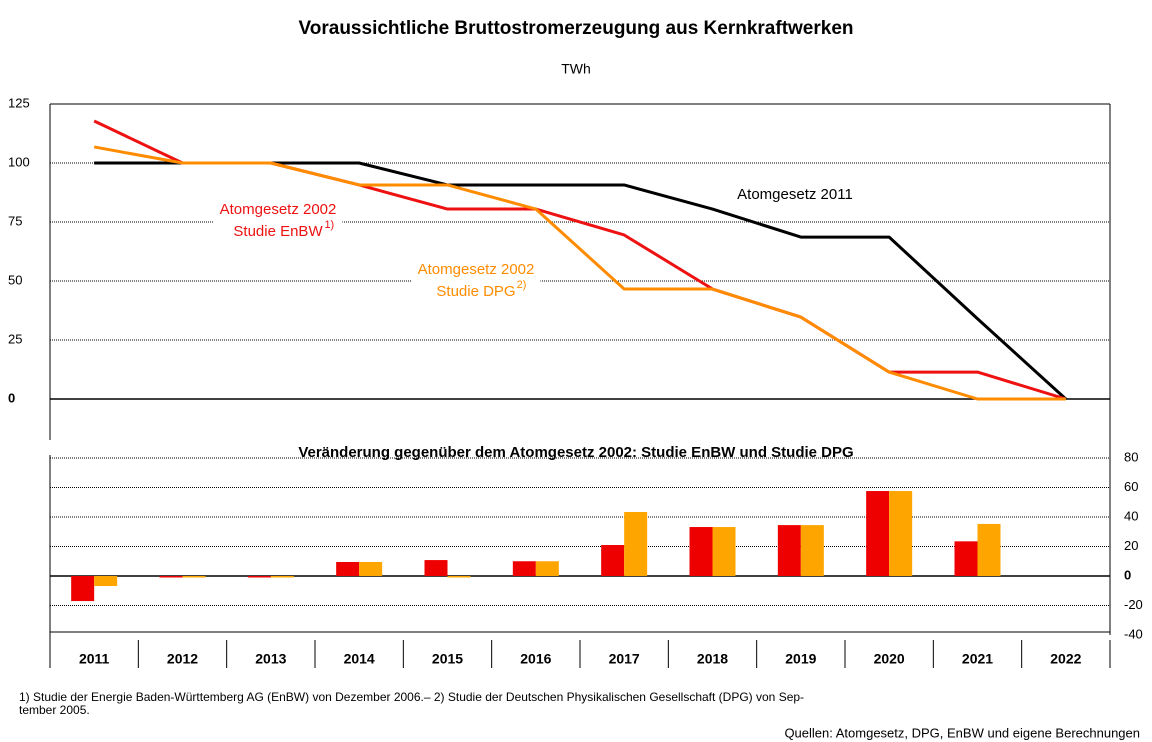 The width and height of the screenshot is (1152, 742). I want to click on footnote: tember 2005., so click(54, 710).